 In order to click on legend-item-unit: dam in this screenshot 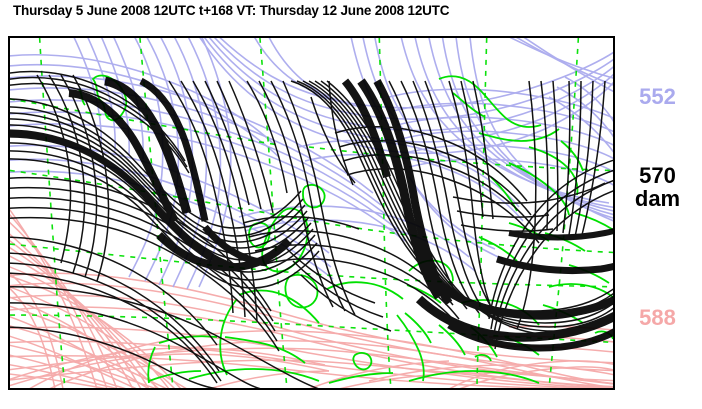, I will do `click(657, 199)`.